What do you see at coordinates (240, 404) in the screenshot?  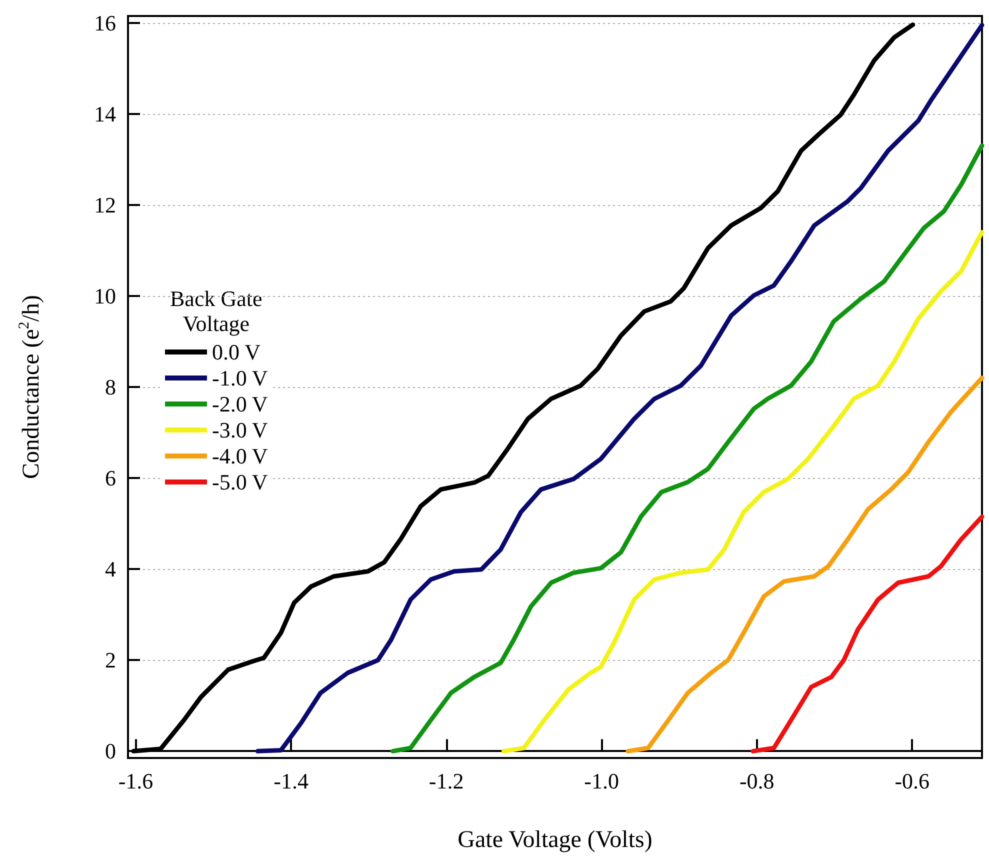 I see `legend-label: -2.0 V` at bounding box center [240, 404].